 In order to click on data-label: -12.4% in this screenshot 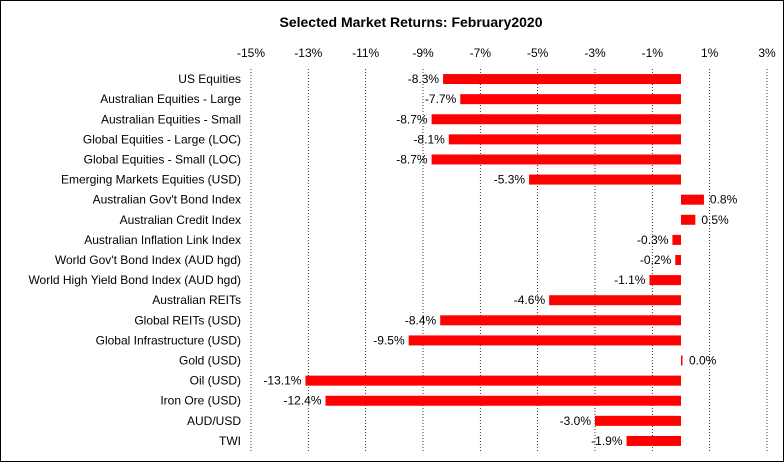, I will do `click(303, 401)`.